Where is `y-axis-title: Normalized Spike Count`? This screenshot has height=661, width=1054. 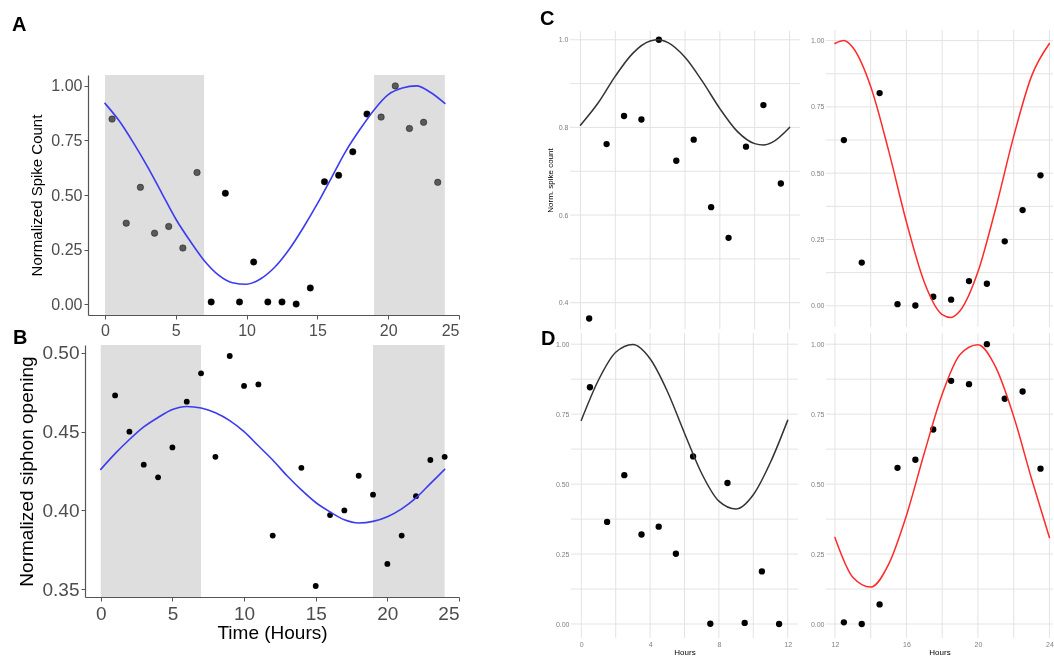
y-axis-title: Normalized Spike Count is located at coordinates (37, 195).